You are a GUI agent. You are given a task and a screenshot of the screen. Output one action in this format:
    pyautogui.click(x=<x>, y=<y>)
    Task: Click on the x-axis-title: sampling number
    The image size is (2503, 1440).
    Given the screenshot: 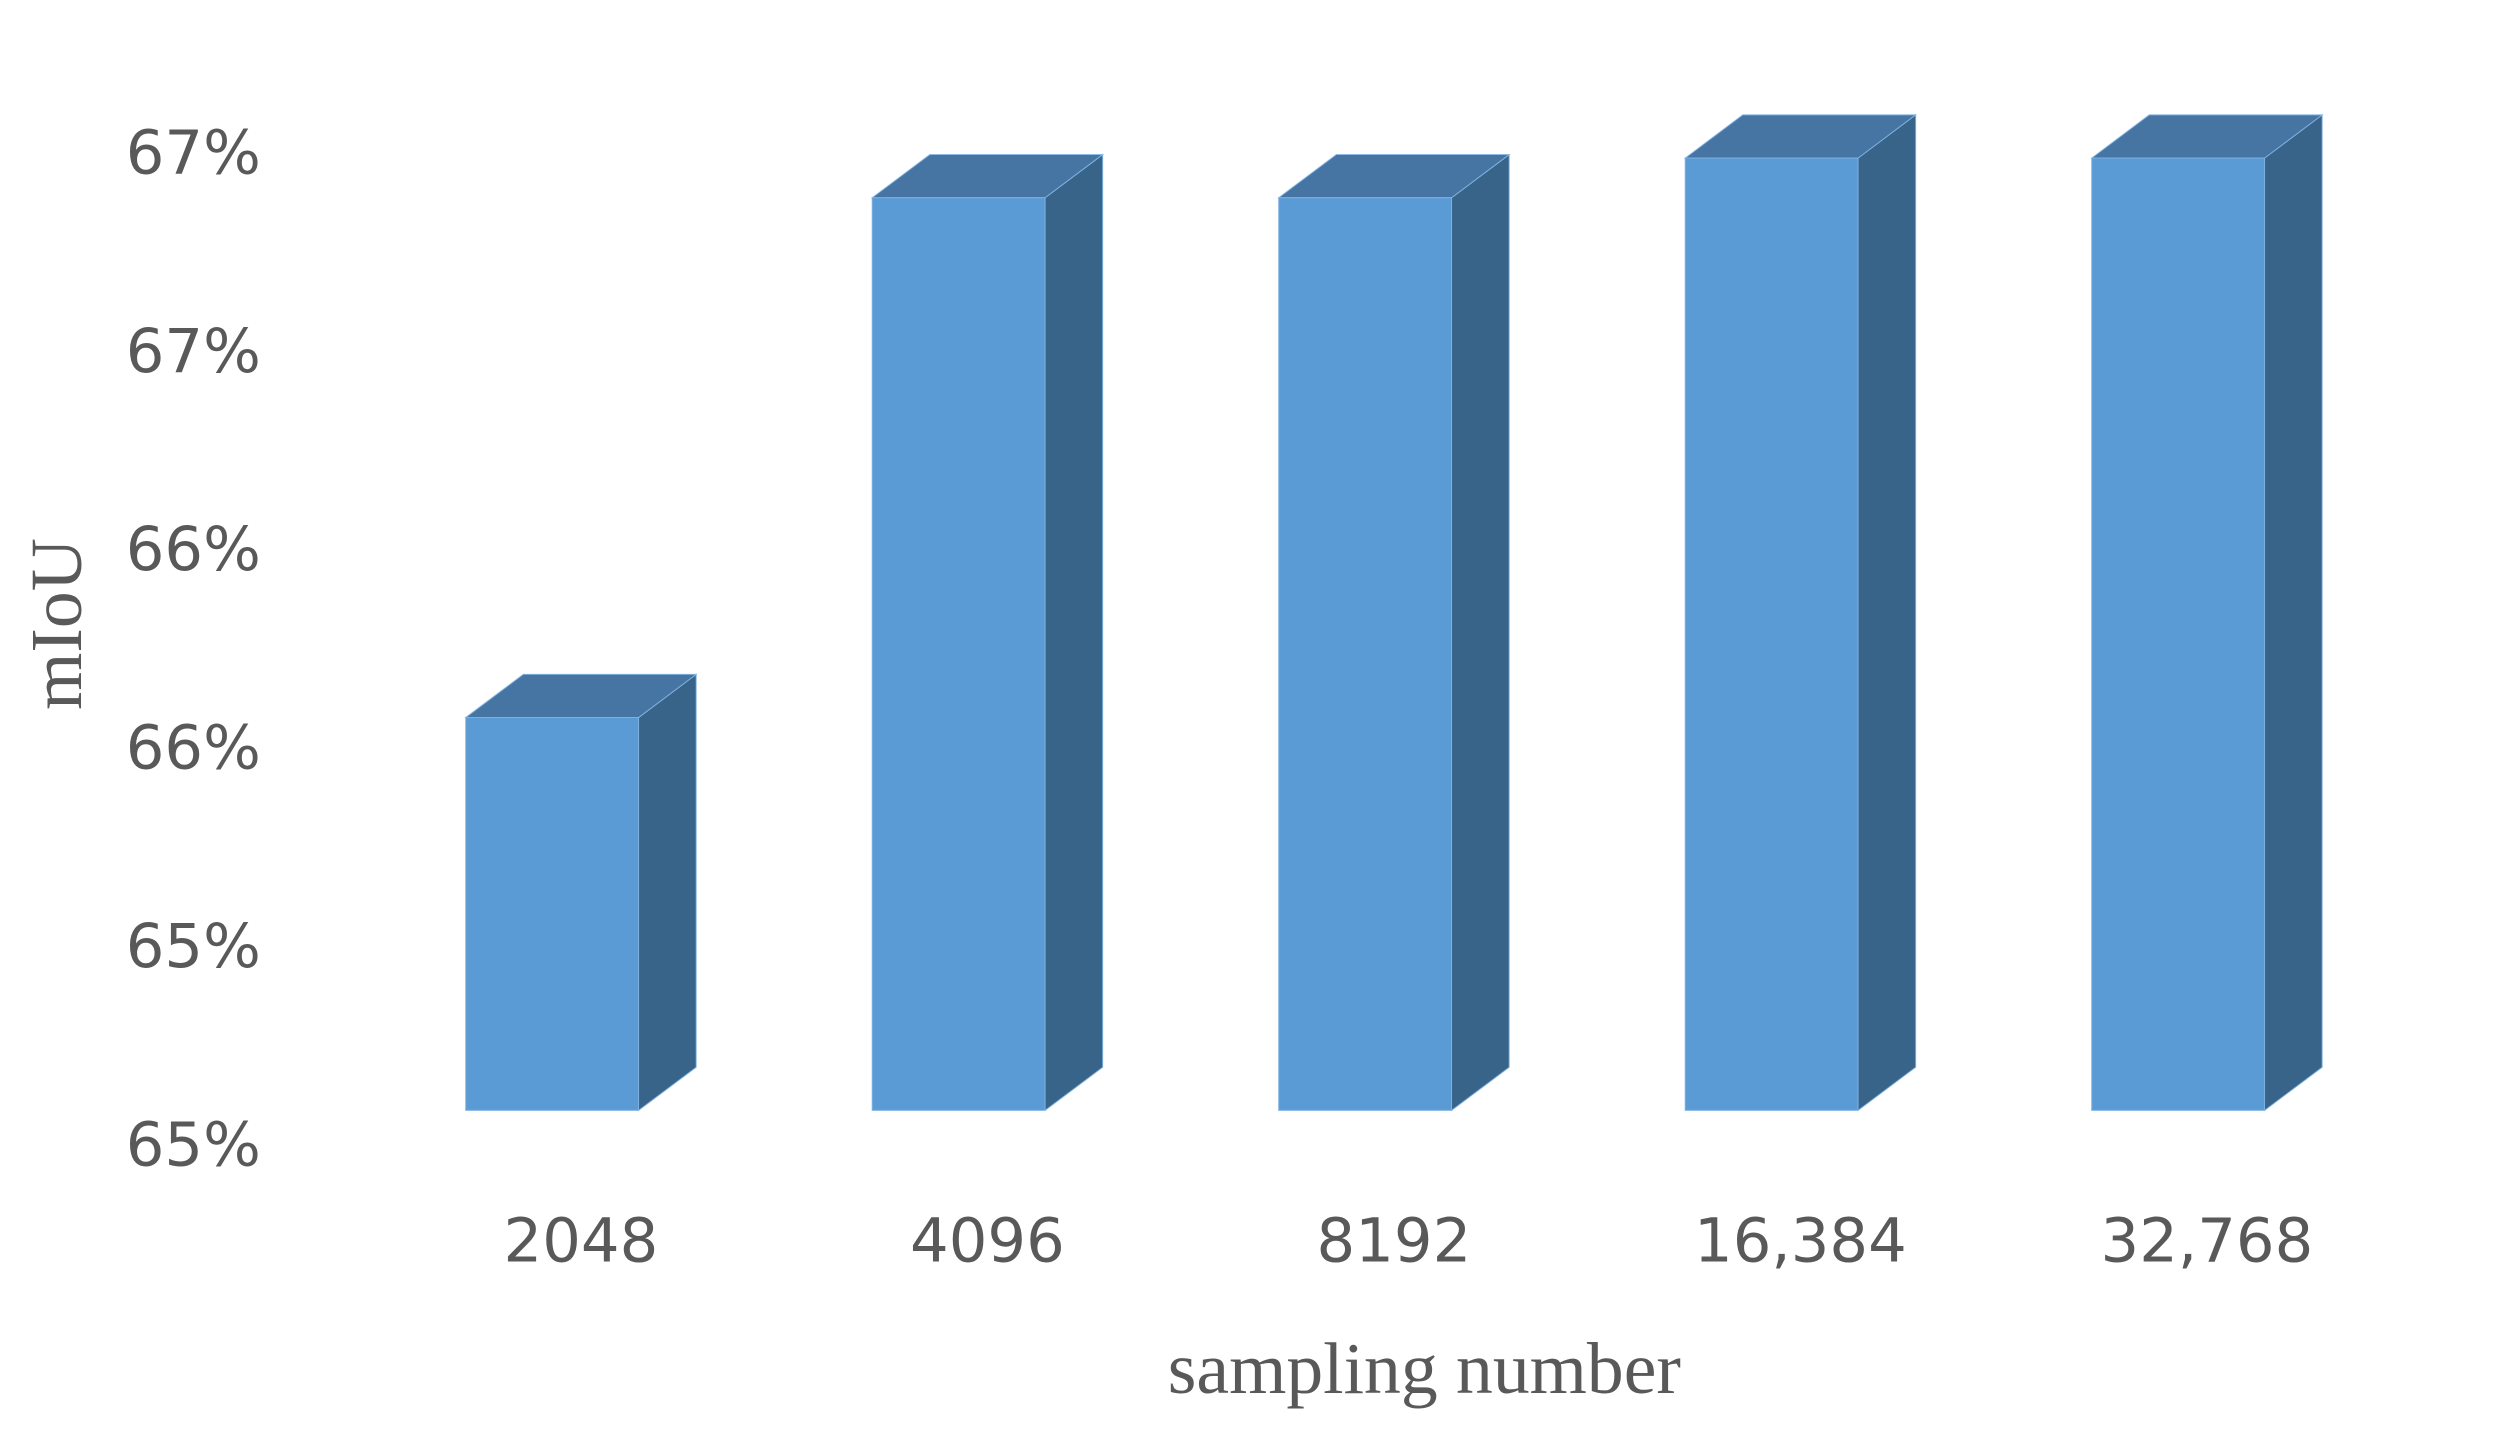 What is the action you would take?
    pyautogui.click(x=1424, y=1368)
    